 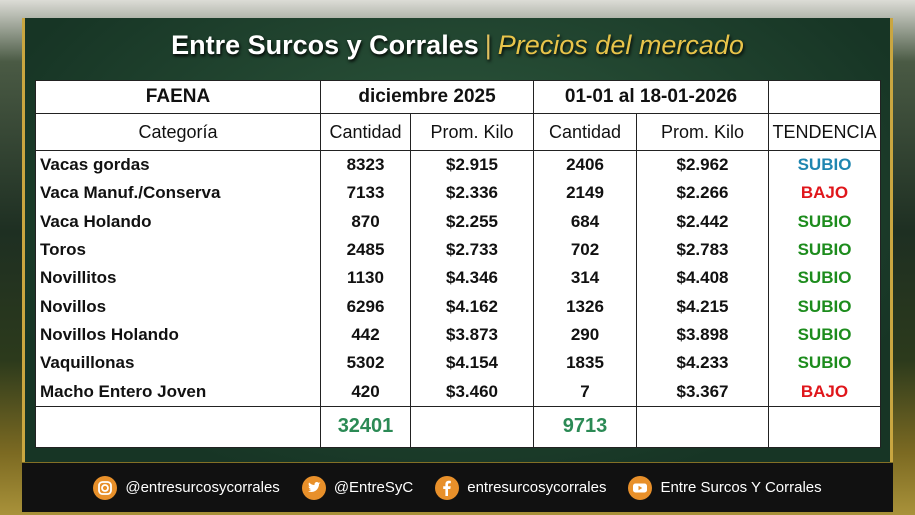 What do you see at coordinates (178, 132) in the screenshot?
I see `column-header: Categoría` at bounding box center [178, 132].